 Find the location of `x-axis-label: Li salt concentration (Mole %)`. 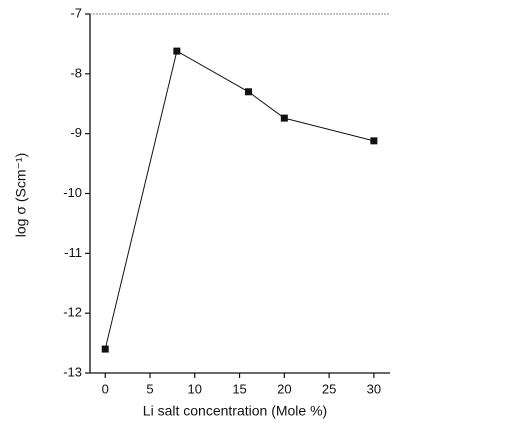

x-axis-label: Li salt concentration (Mole %) is located at coordinates (235, 411).